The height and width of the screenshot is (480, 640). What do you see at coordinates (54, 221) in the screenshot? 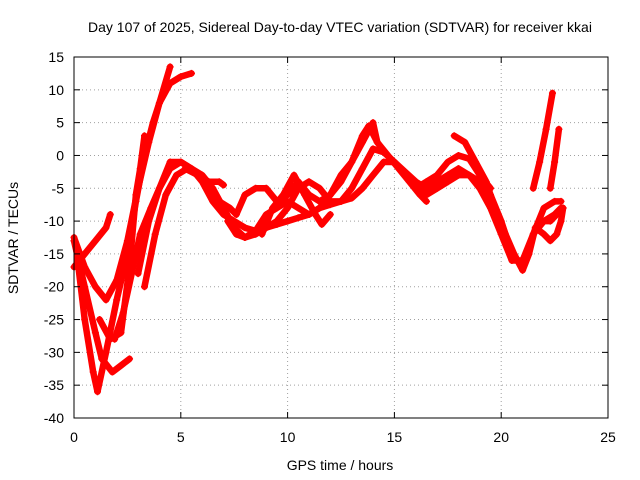
I see `y-tick-label: -10` at bounding box center [54, 221].